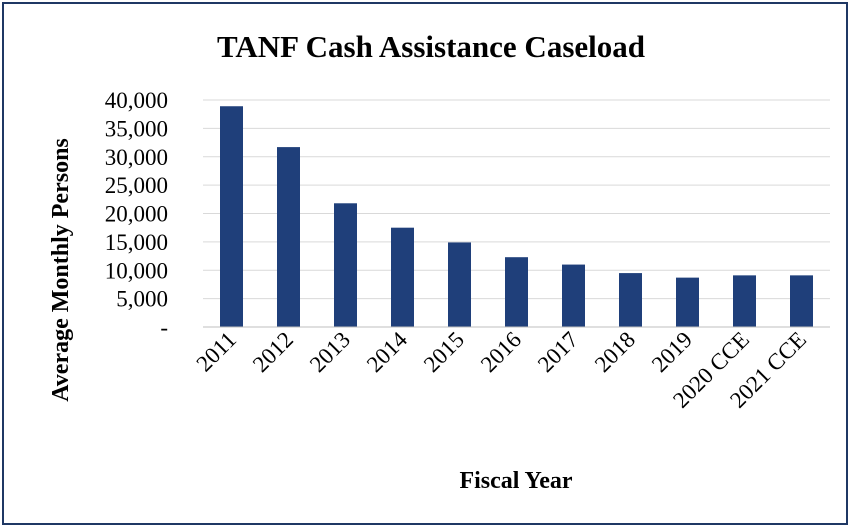  Describe the element at coordinates (515, 481) in the screenshot. I see `x-axis-label: Fiscal Year` at that location.